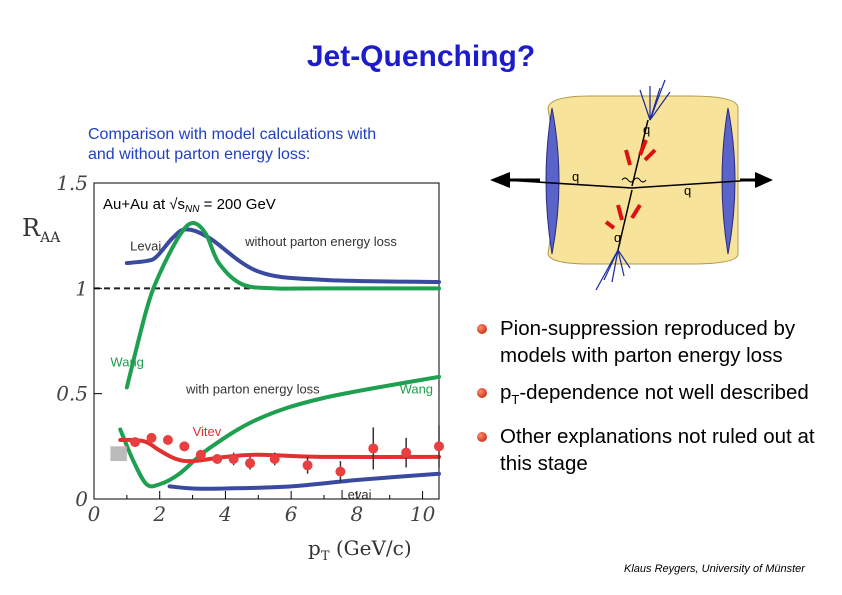 This screenshot has height=595, width=842. What do you see at coordinates (617, 237) in the screenshot?
I see `quark-label-bottom: q` at bounding box center [617, 237].